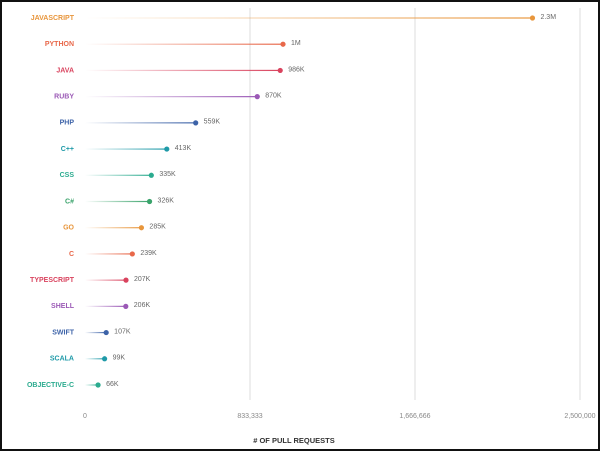 Image resolution: width=600 pixels, height=451 pixels. What do you see at coordinates (112, 384) in the screenshot?
I see `value-label: 66K` at bounding box center [112, 384].